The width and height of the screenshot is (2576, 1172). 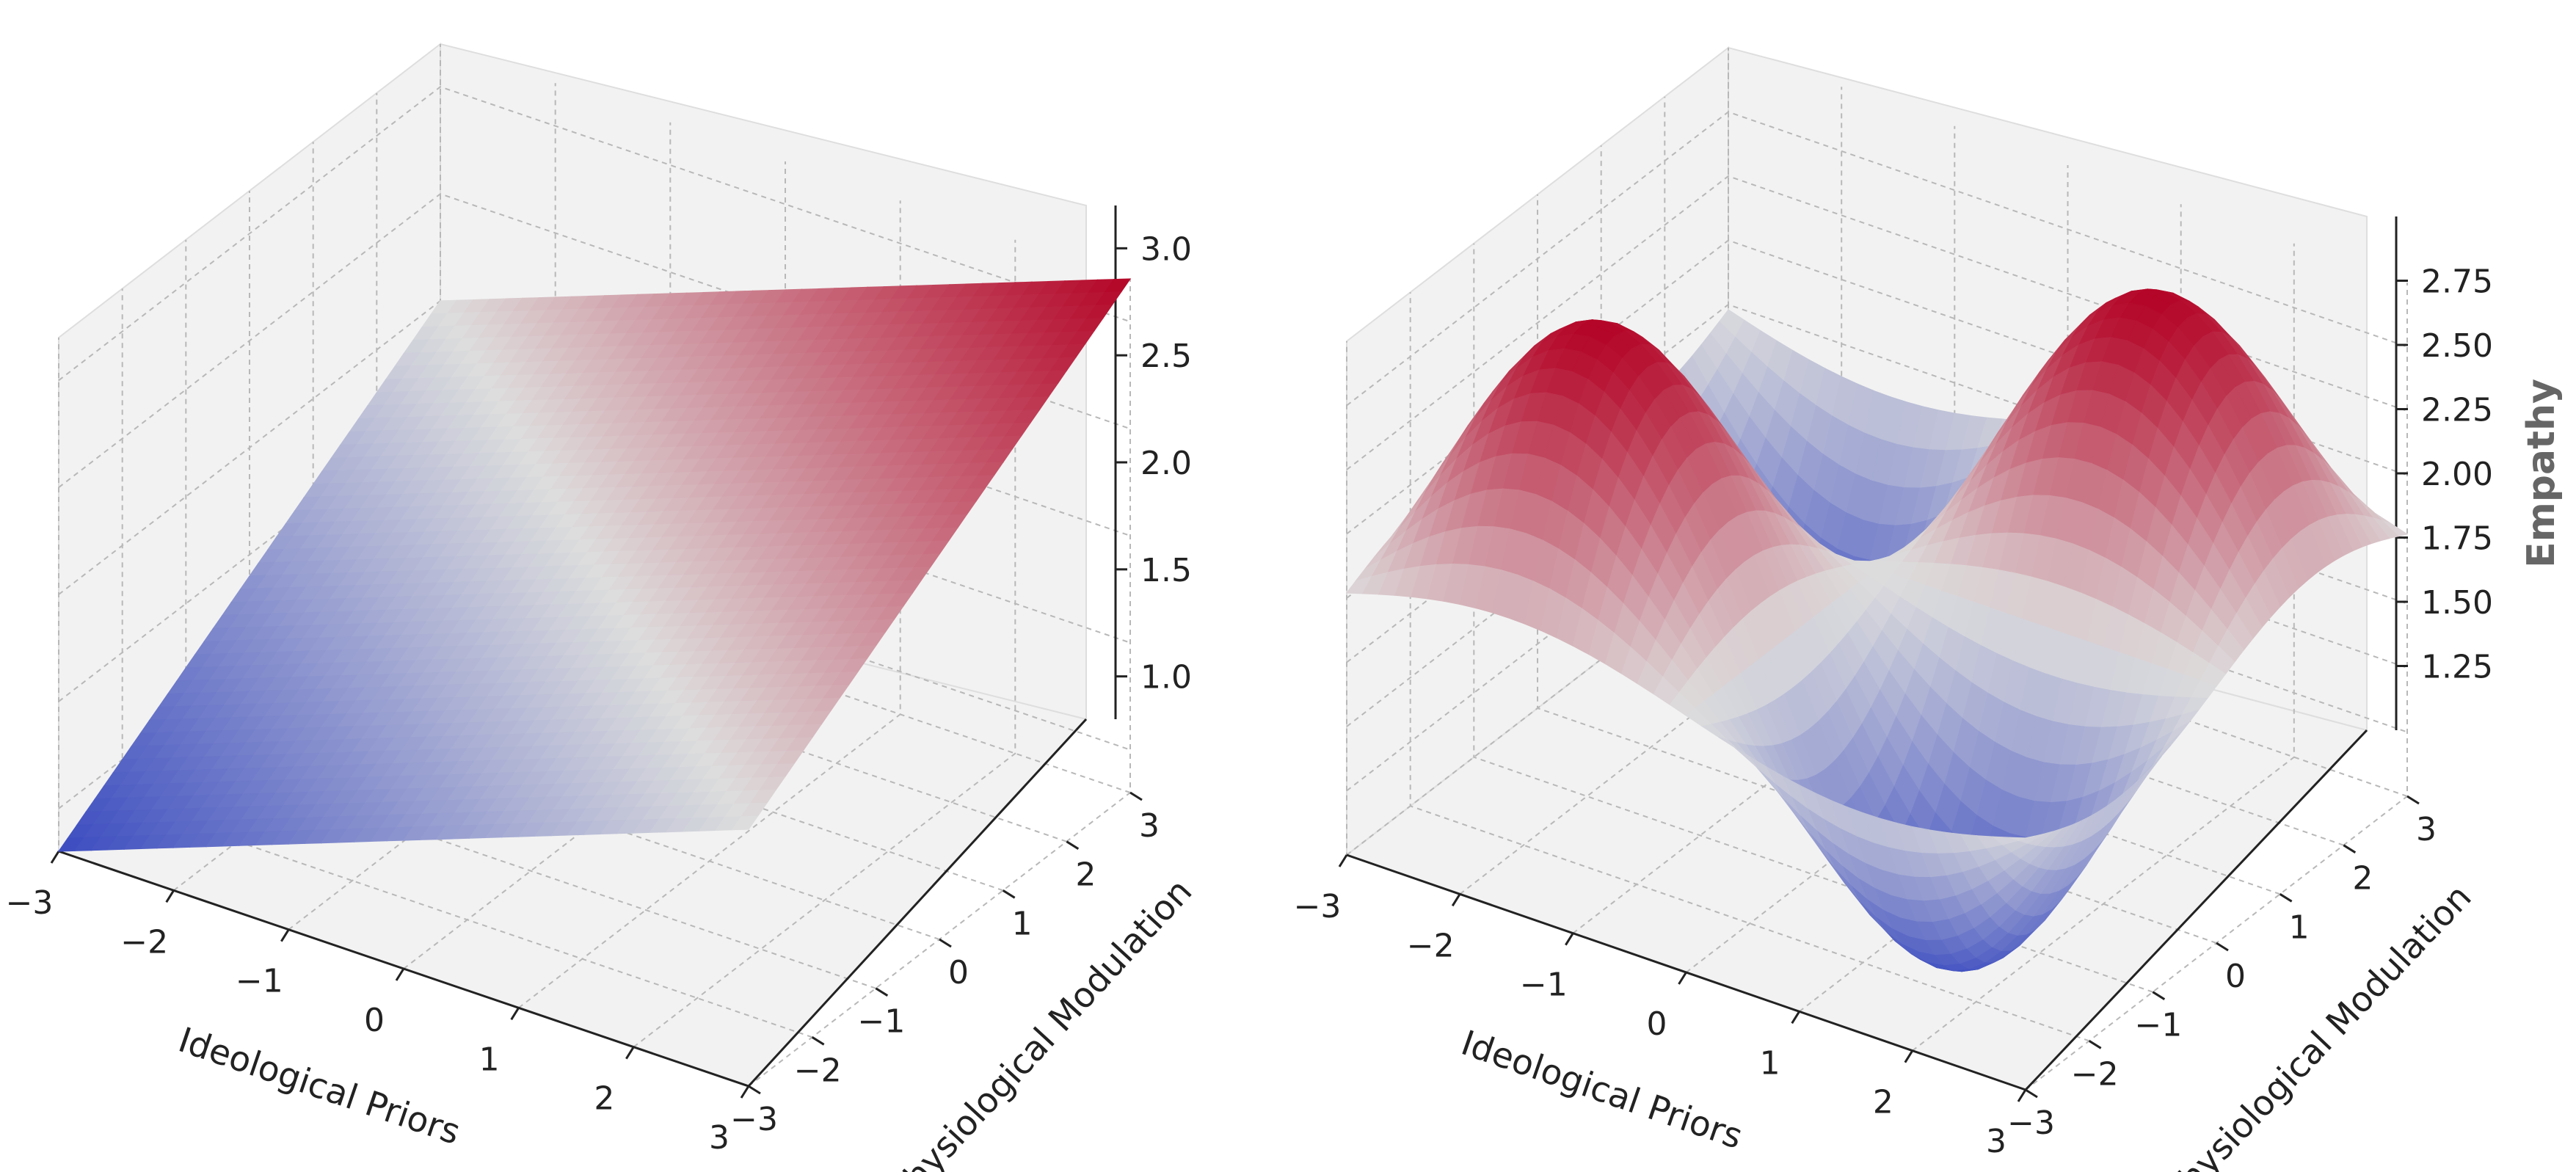 I want to click on z-tick-label: 2.5, so click(x=1166, y=356).